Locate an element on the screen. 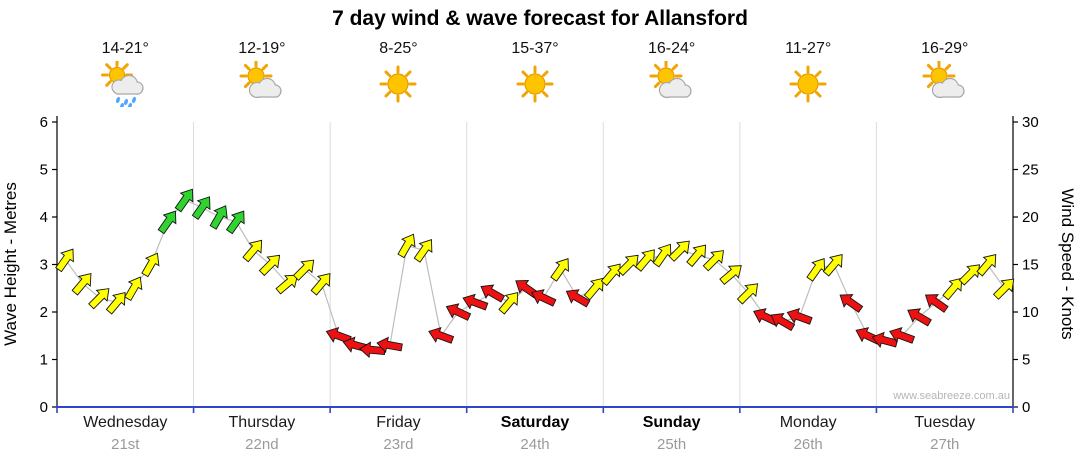  day-label-column: Wednesday 21st is located at coordinates (125, 433).